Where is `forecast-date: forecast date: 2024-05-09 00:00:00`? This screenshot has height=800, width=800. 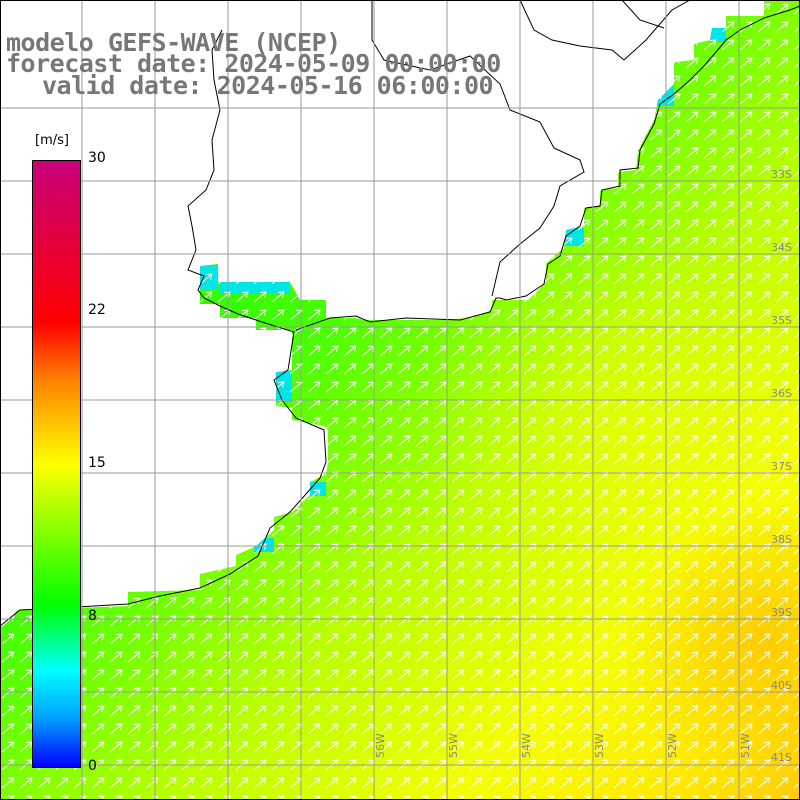 forecast-date: forecast date: 2024-05-09 00:00:00 is located at coordinates (253, 63).